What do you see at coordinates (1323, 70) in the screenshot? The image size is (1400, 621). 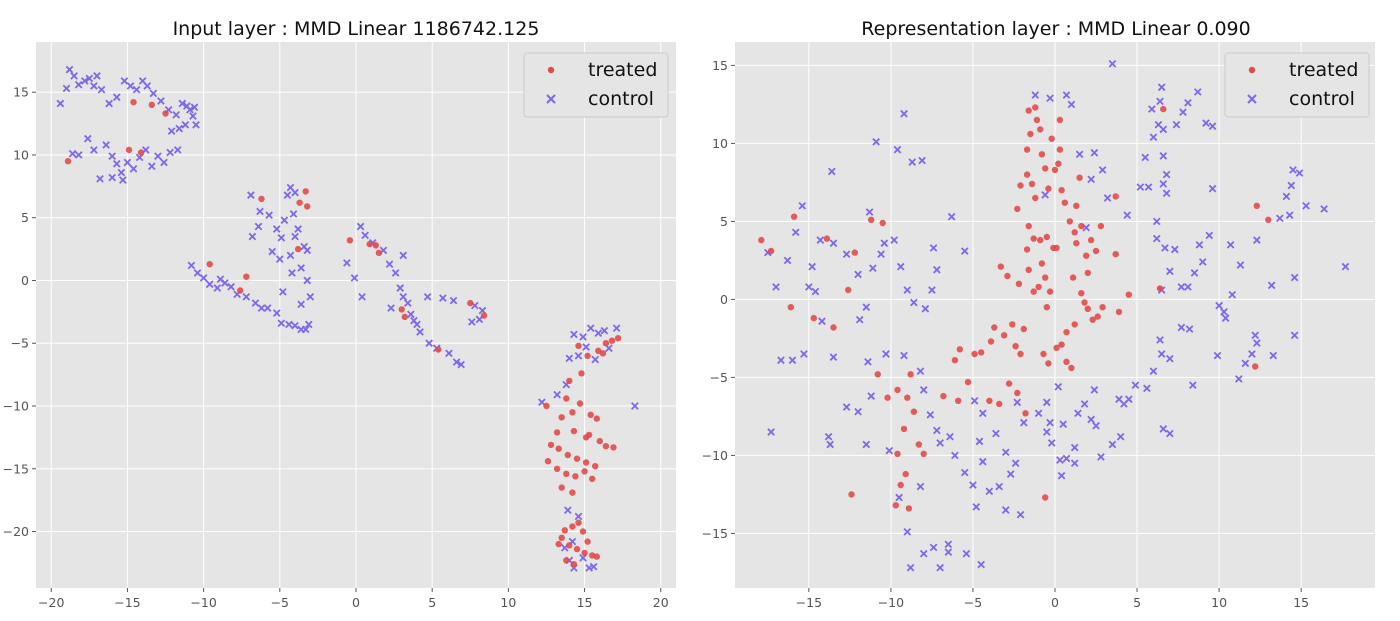 I see `legend-treated-label: treated` at bounding box center [1323, 70].